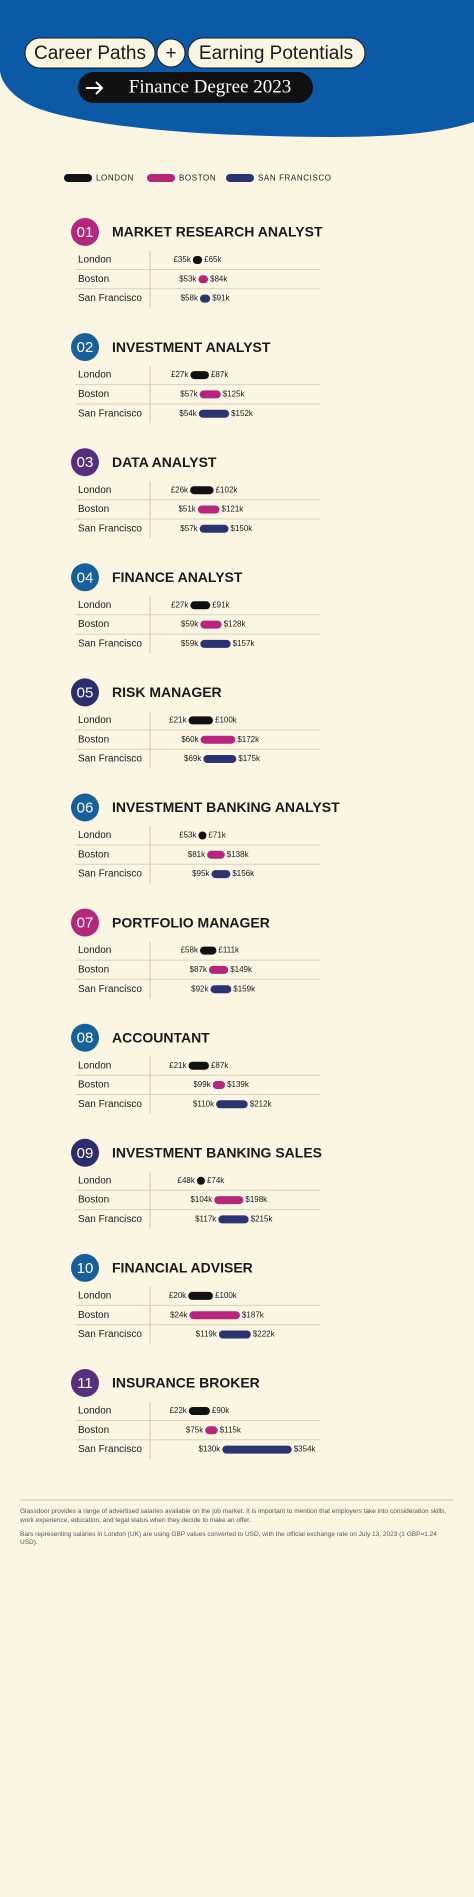 The image size is (474, 1897). Describe the element at coordinates (295, 178) in the screenshot. I see `legend-label: SAN FRANCISCO` at that location.